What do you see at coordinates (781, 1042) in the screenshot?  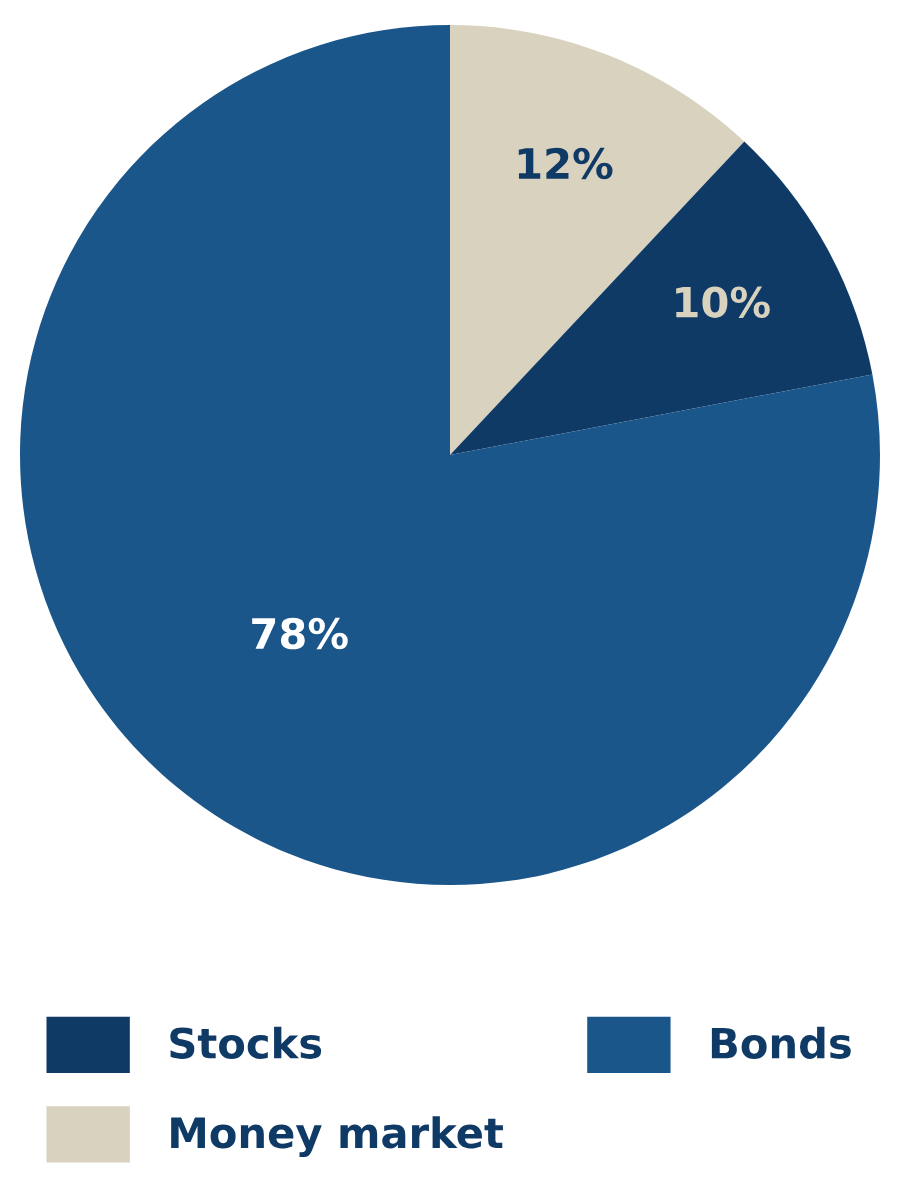 I see `legend-label: Bonds` at bounding box center [781, 1042].